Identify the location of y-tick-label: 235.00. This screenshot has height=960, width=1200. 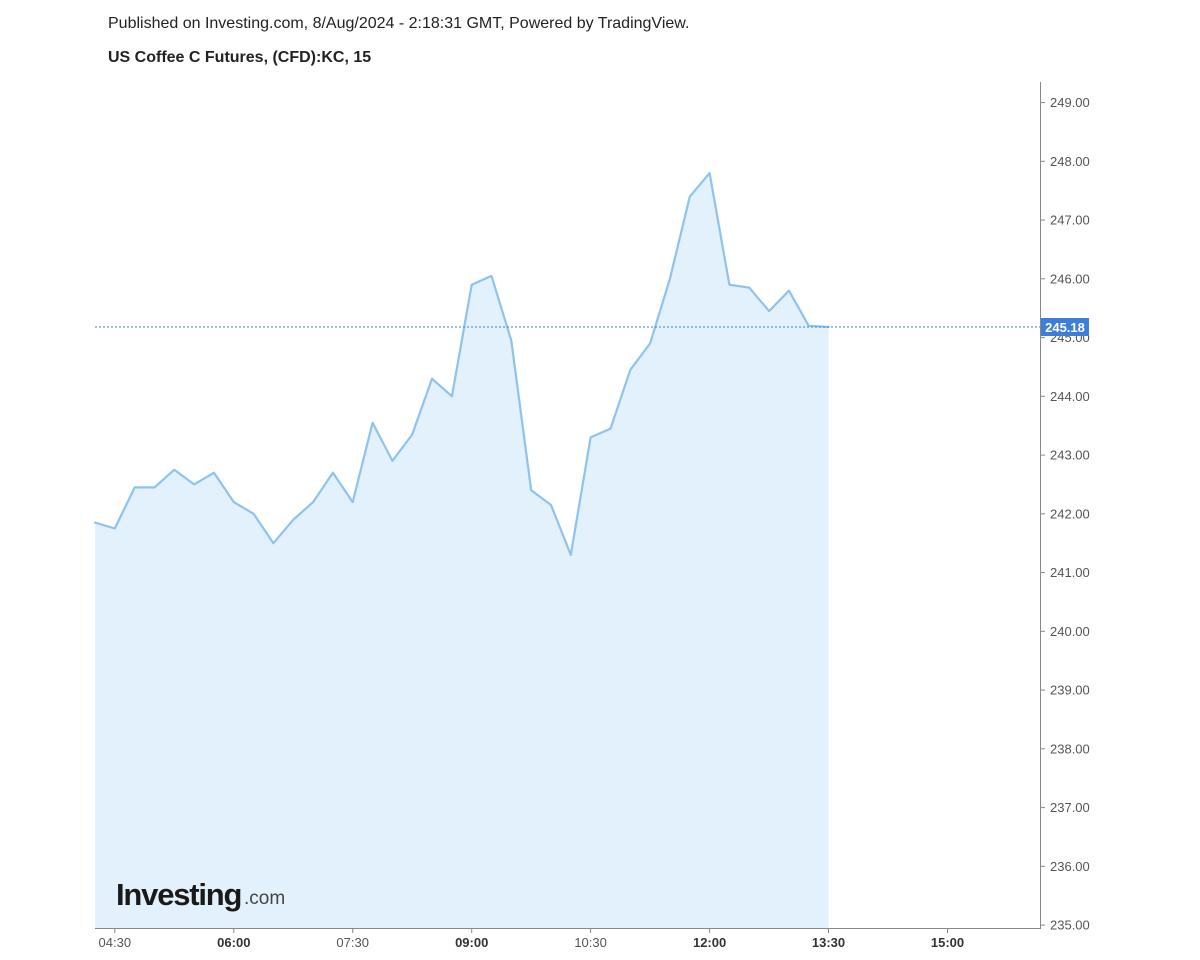
(1070, 925).